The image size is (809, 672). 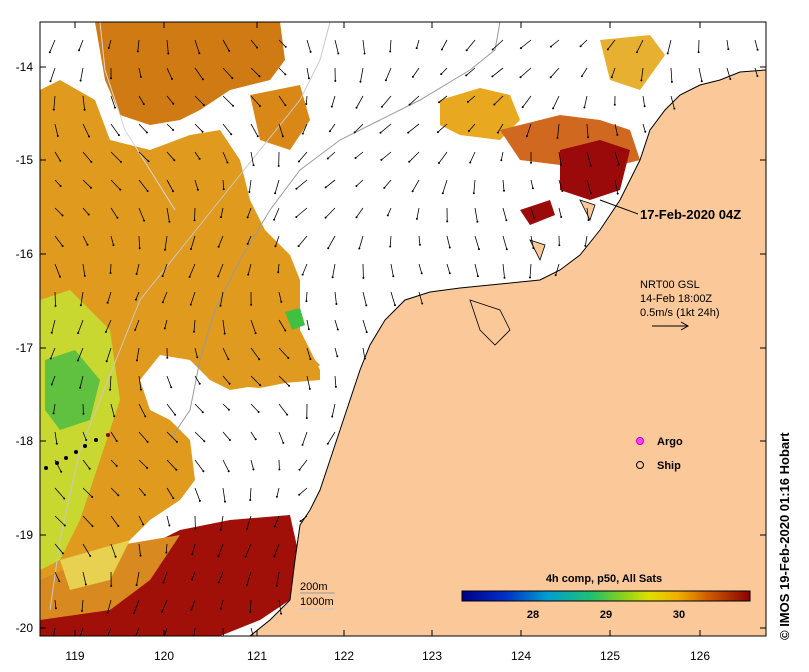 What do you see at coordinates (640, 441) in the screenshot?
I see `argo-marker-icon` at bounding box center [640, 441].